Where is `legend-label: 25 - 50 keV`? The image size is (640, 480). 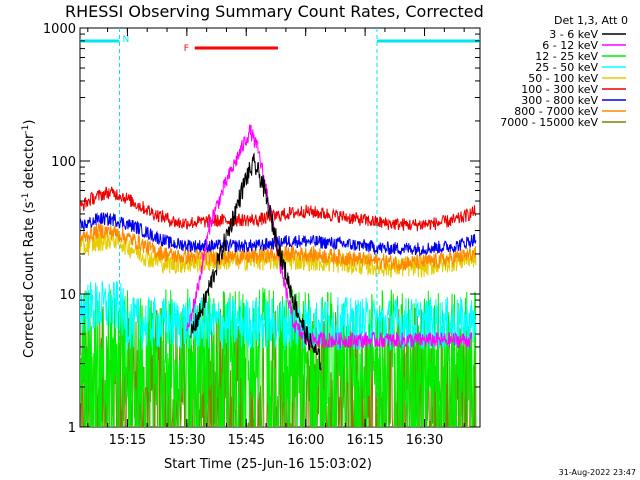
legend-label: 25 - 50 keV is located at coordinates (566, 67).